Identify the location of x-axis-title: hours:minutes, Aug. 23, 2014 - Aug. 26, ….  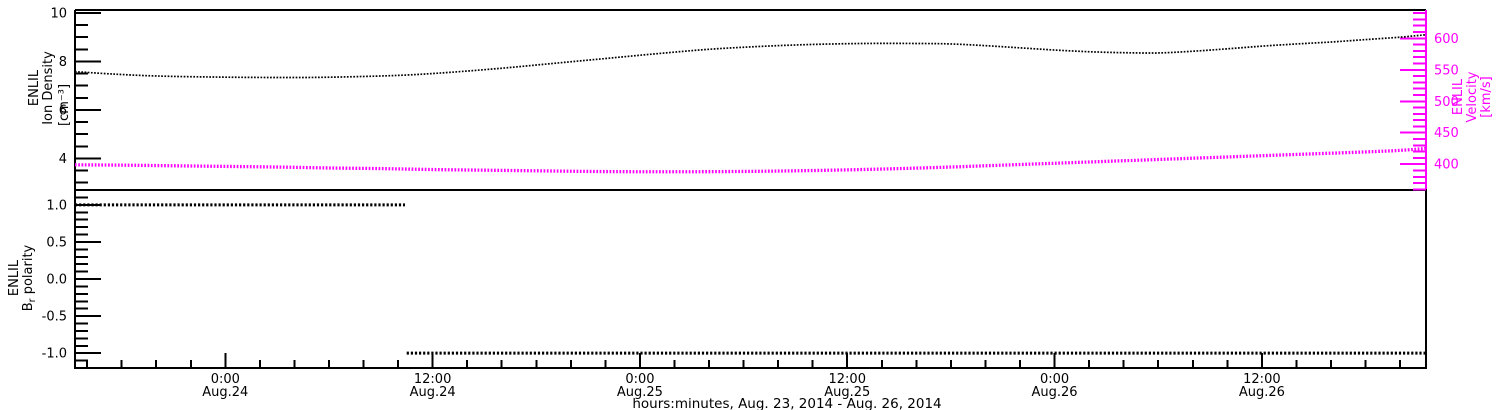
(786, 403).